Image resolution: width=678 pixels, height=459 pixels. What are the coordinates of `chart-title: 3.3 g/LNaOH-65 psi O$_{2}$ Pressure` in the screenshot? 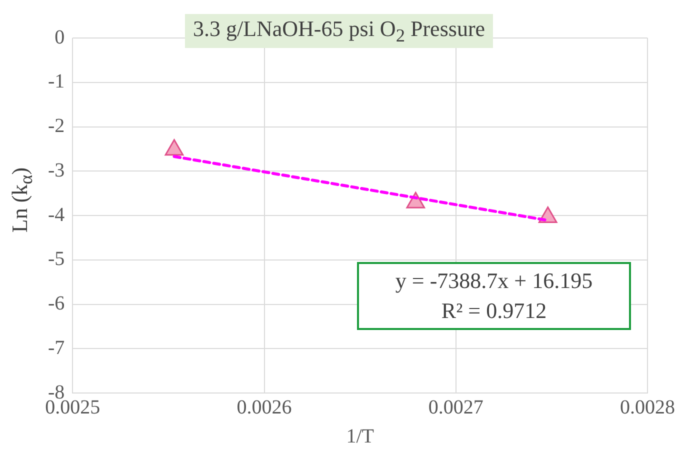 It's located at (339, 31).